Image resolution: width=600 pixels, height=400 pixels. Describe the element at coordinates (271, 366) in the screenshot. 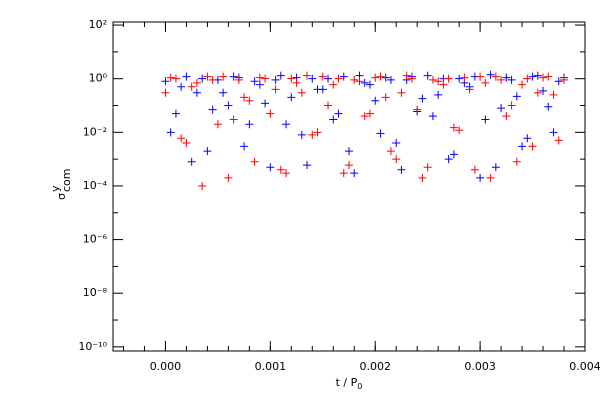

I see `x-tick-label: 0.001` at that location.